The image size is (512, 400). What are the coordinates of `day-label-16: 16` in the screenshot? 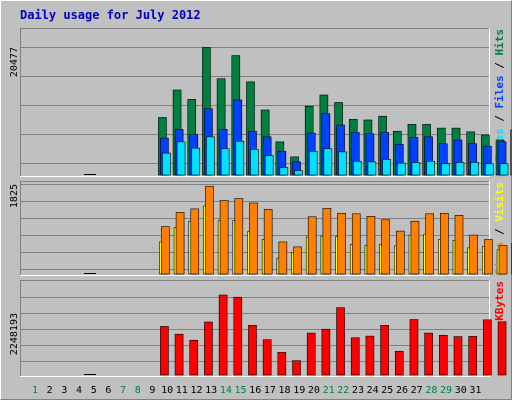 It's located at (255, 390).